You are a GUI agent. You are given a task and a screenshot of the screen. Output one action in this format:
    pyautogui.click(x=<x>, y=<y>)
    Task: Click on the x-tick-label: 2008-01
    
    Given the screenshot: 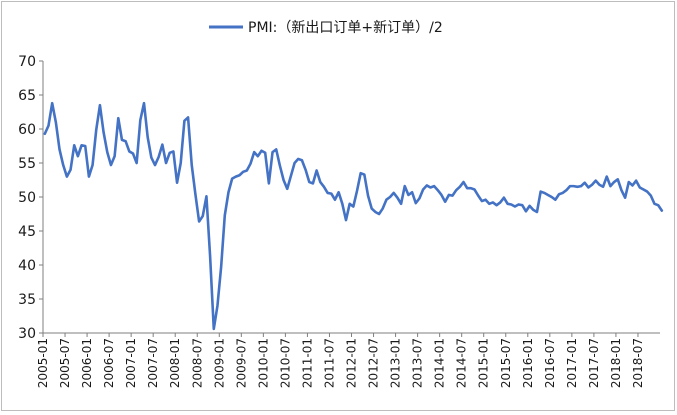 What is the action you would take?
    pyautogui.click(x=175, y=363)
    